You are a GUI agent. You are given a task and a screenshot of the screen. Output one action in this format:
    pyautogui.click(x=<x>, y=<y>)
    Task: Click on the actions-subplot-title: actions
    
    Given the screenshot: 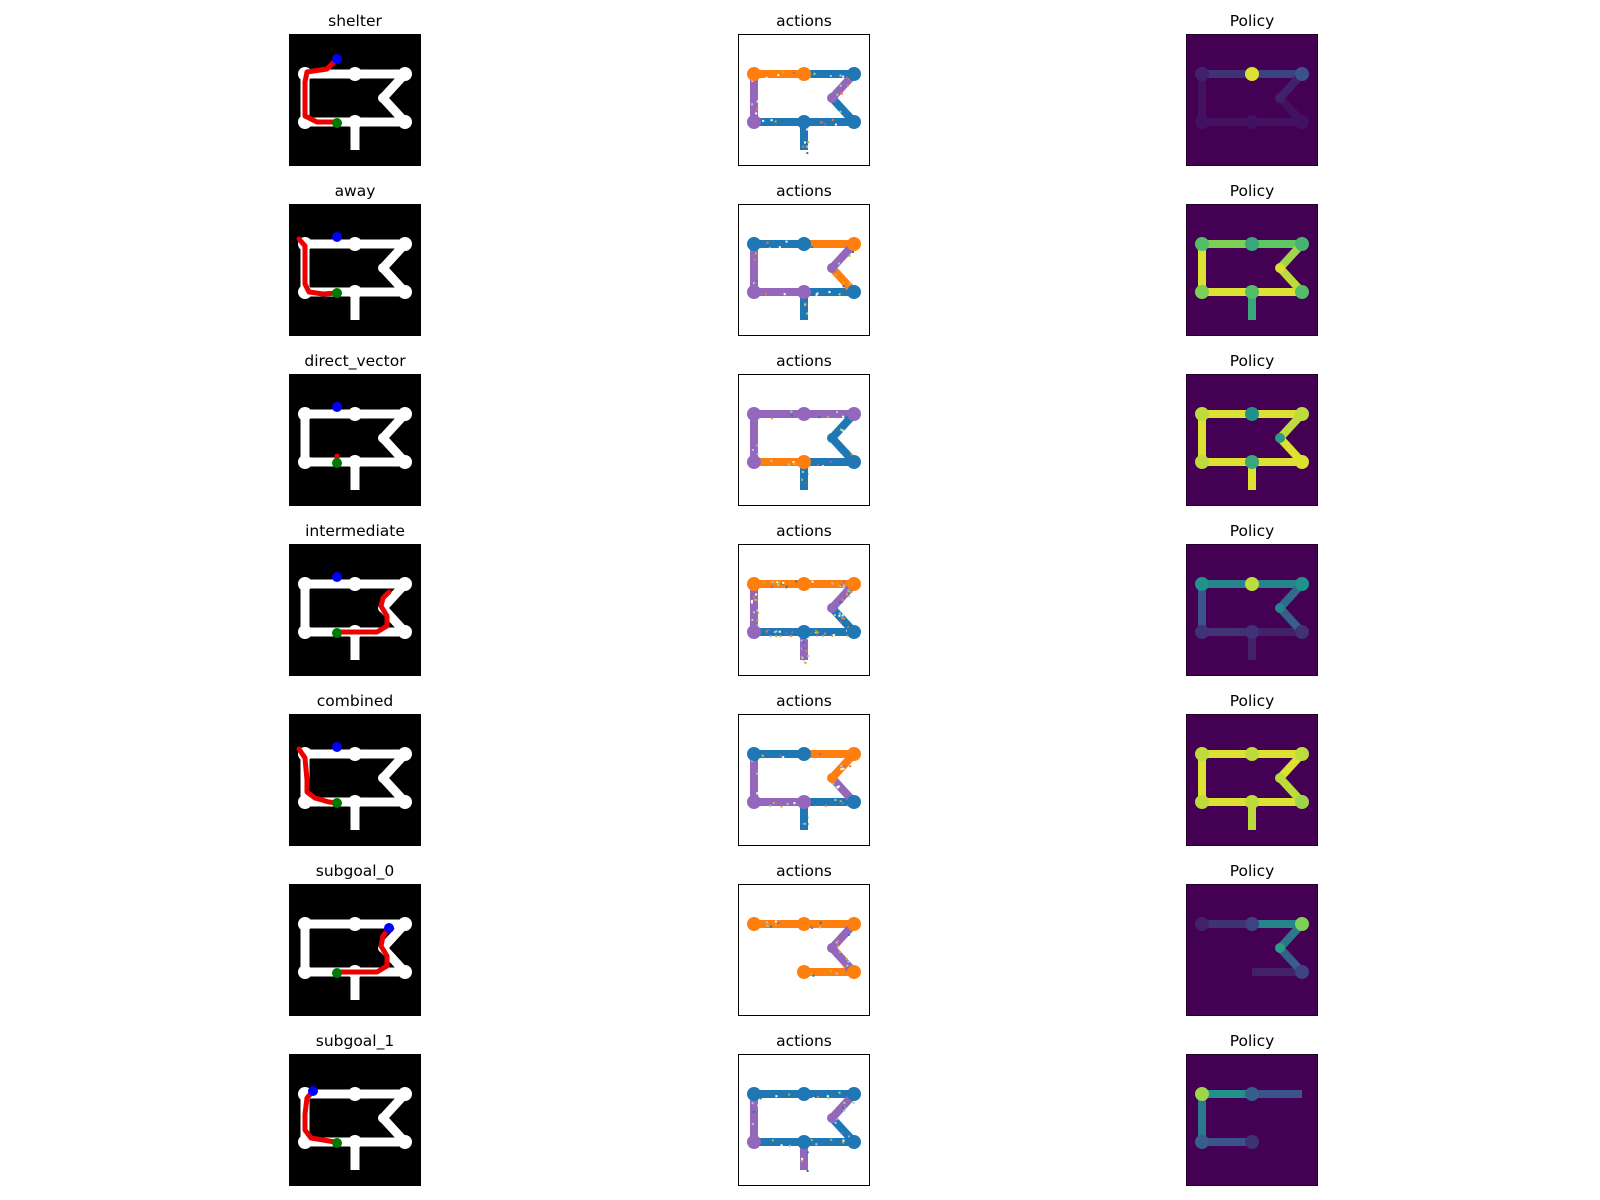 What is the action you would take?
    pyautogui.click(x=804, y=531)
    